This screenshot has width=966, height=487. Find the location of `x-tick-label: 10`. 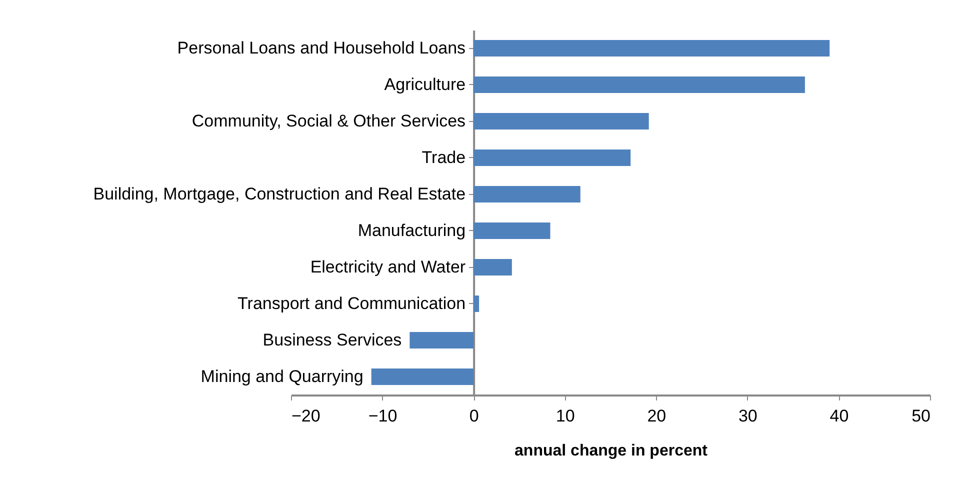

x-tick-label: 10 is located at coordinates (565, 416).